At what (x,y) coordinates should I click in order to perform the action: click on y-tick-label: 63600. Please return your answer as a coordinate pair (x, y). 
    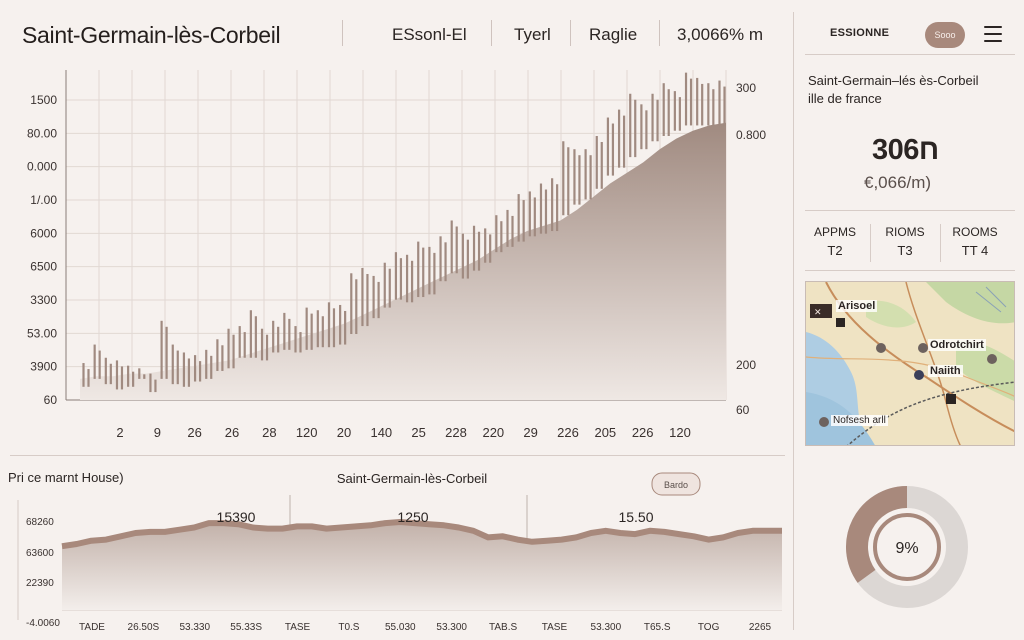
    Looking at the image, I should click on (40, 553).